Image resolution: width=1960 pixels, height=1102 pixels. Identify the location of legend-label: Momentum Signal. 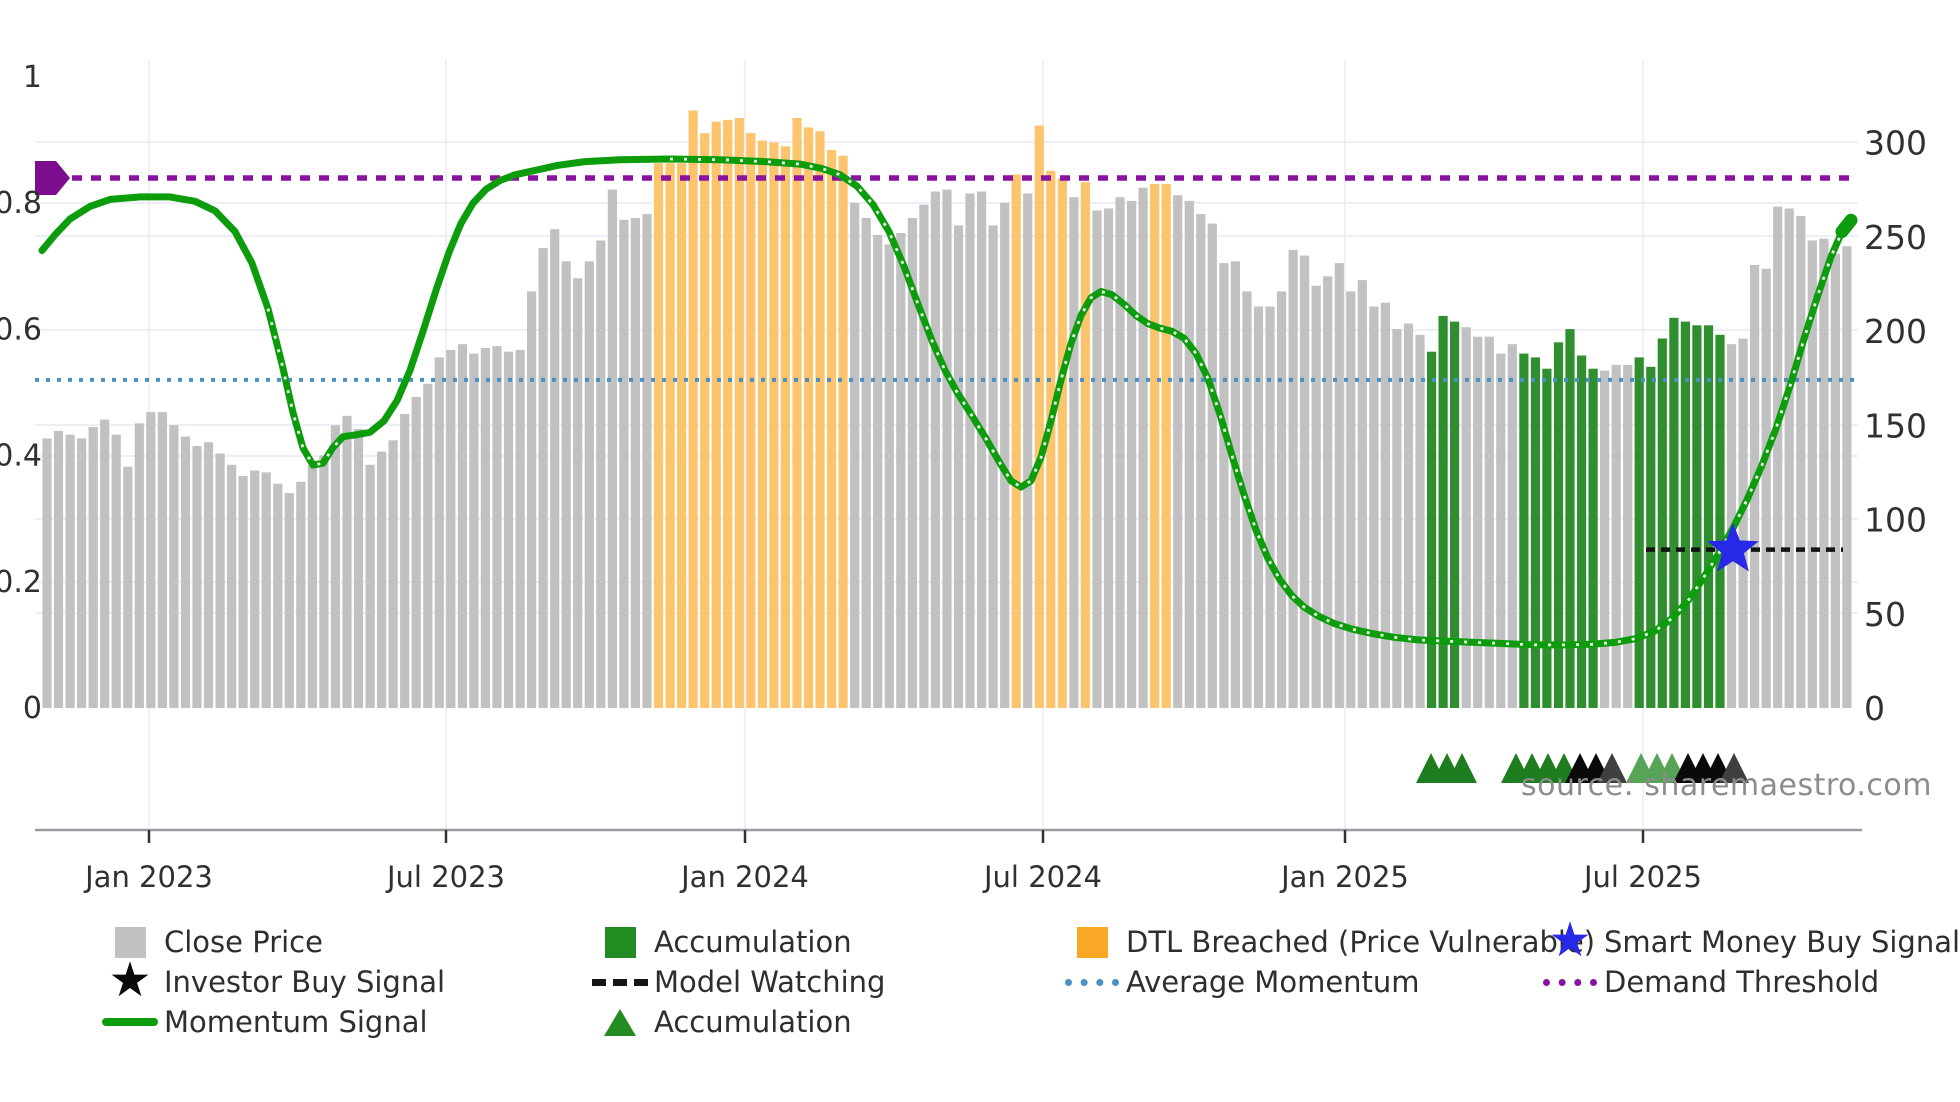
(296, 1022).